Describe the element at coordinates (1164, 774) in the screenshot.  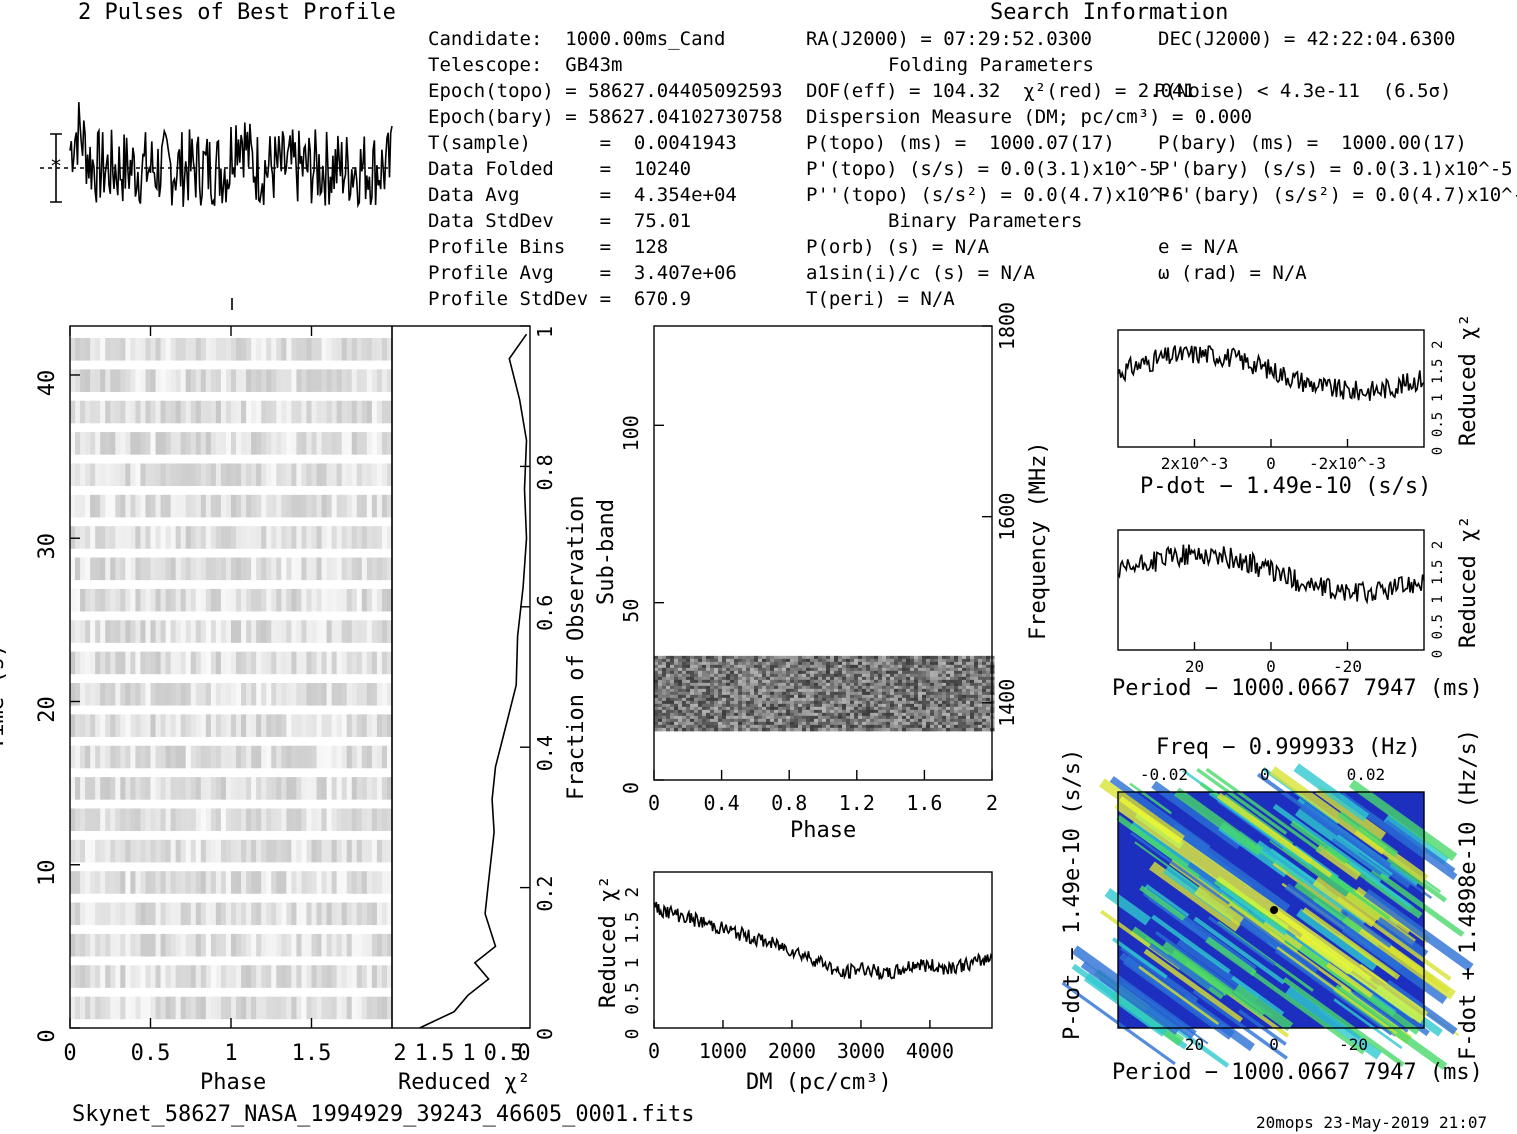
I see `ppdot-top-tick-label: -0.02` at that location.